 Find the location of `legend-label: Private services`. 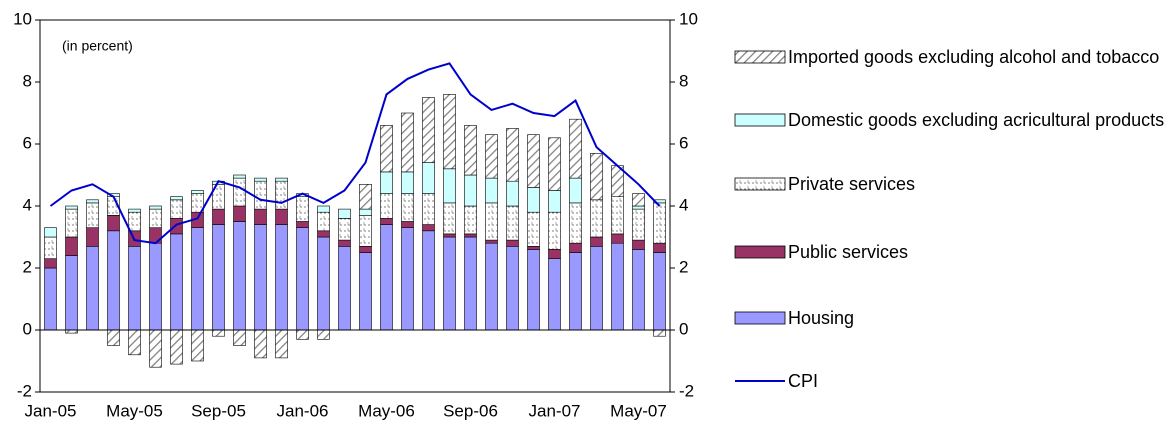

legend-label: Private services is located at coordinates (852, 184).